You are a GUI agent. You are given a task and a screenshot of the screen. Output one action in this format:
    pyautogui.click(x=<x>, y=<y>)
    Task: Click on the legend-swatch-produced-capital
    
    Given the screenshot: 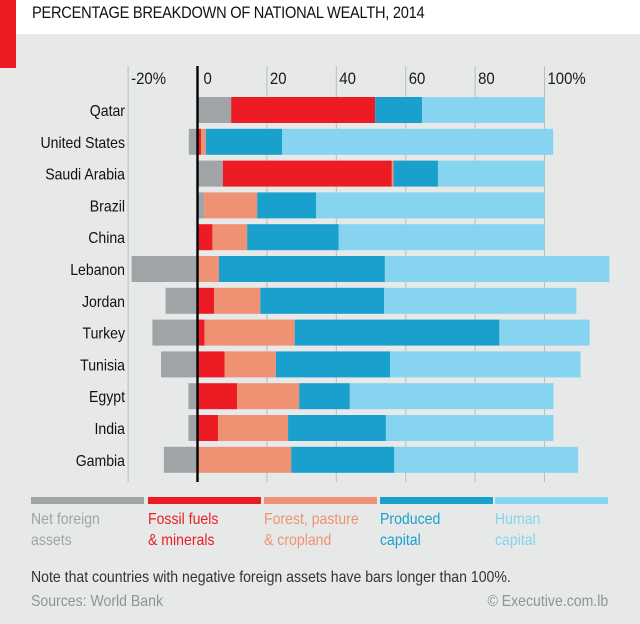 What is the action you would take?
    pyautogui.click(x=436, y=500)
    